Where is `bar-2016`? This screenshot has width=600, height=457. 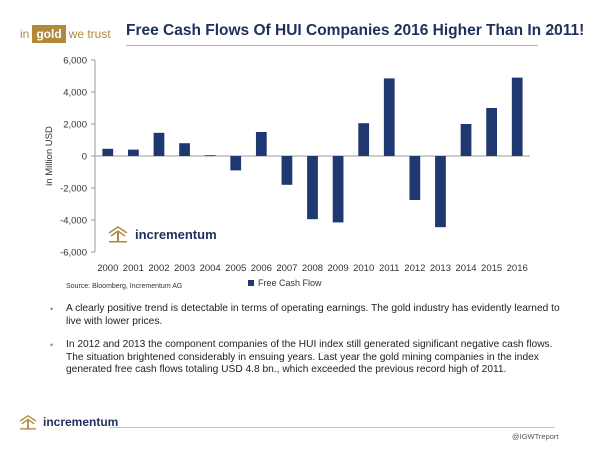 bar-2016 is located at coordinates (517, 116).